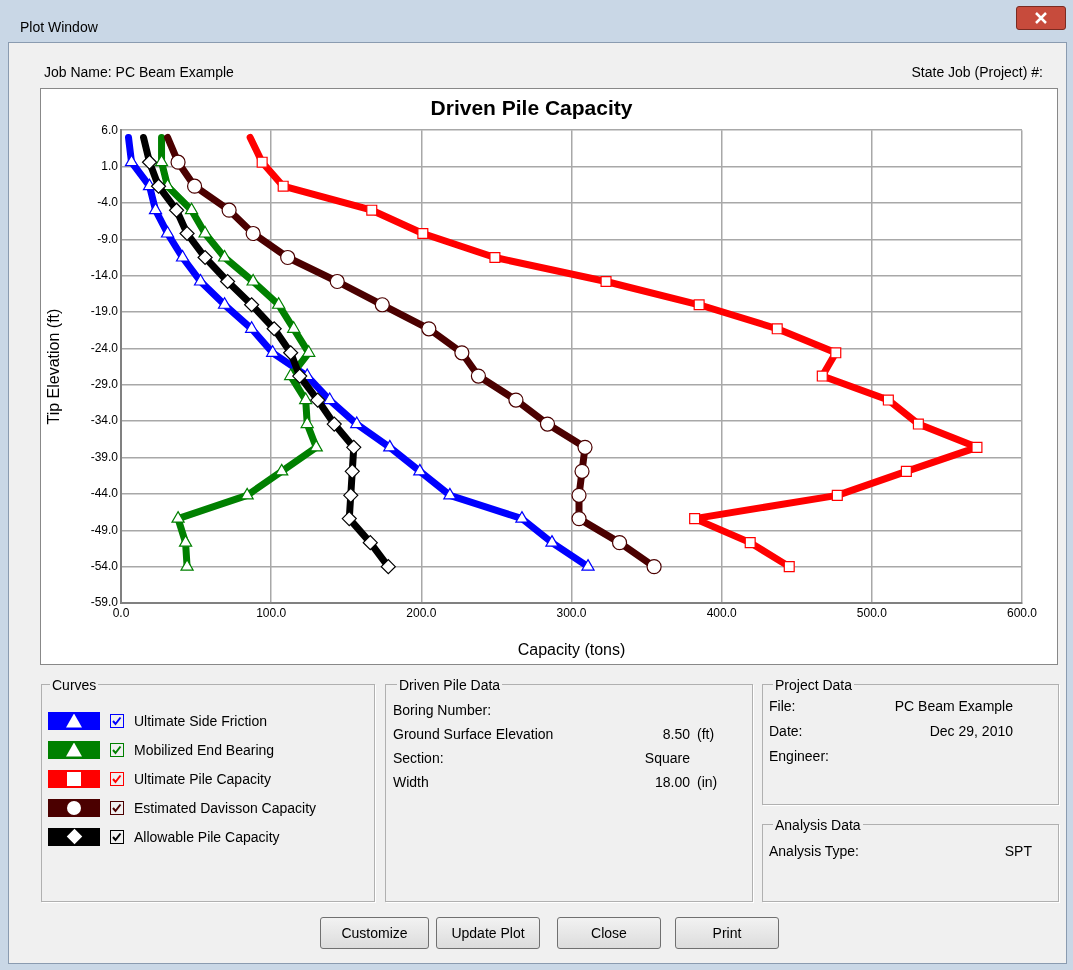 The height and width of the screenshot is (970, 1073). I want to click on text: Engineer:, so click(799, 756).